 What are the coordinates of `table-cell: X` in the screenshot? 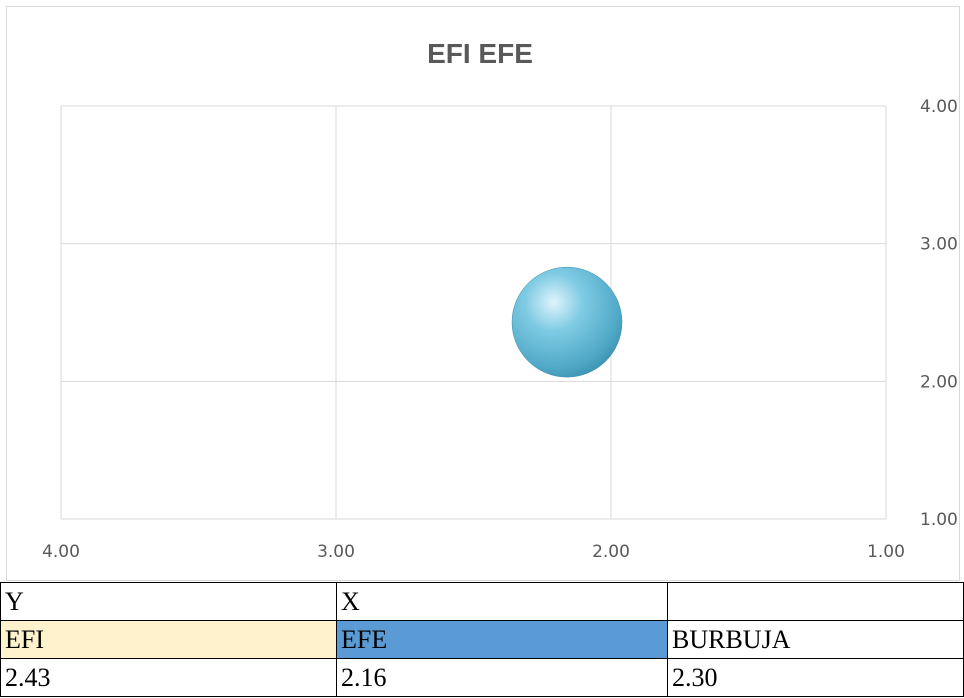 It's located at (502, 602).